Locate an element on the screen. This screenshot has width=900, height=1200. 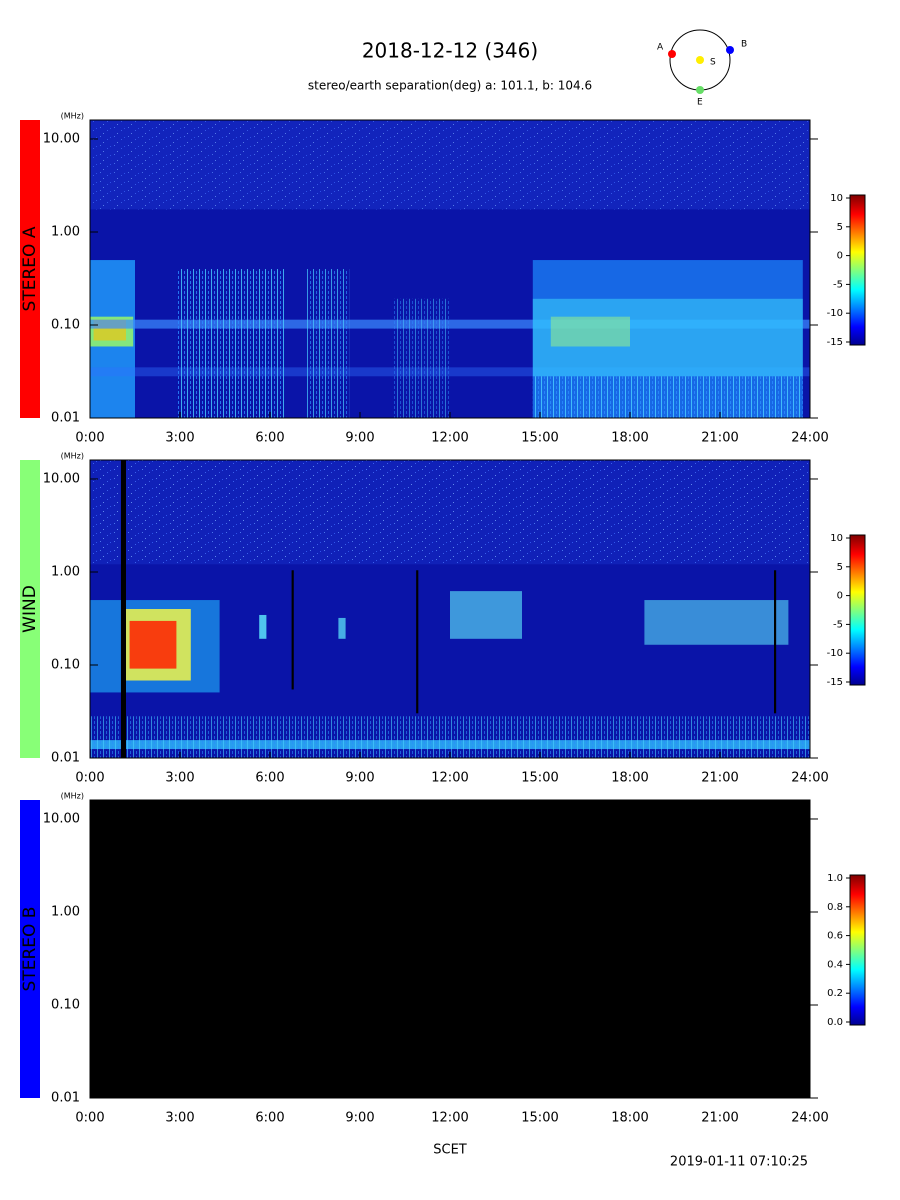
orbit-diagram: A B S E is located at coordinates (702, 68).